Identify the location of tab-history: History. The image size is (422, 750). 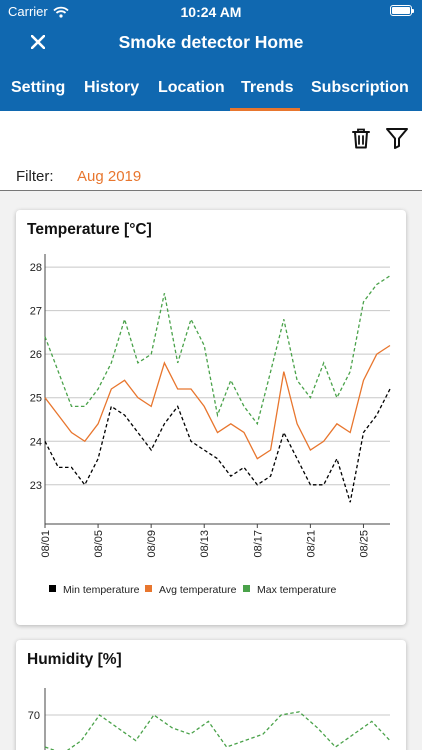
(112, 87).